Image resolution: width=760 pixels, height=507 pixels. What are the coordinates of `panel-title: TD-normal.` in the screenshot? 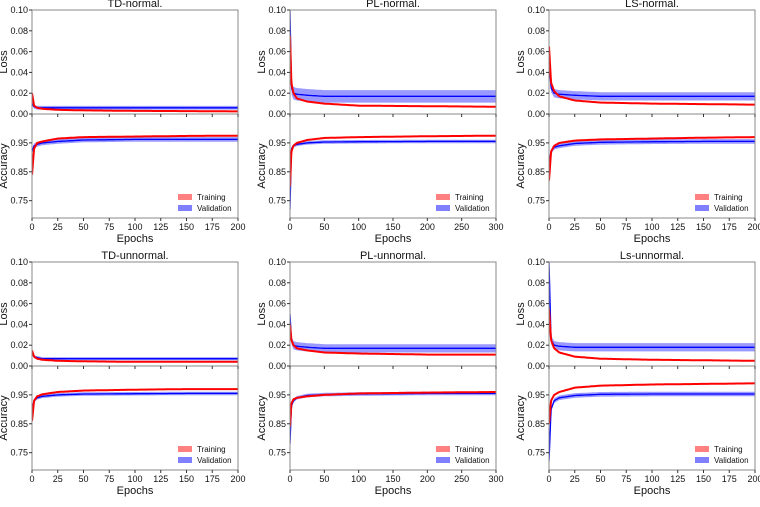 It's located at (134, 5).